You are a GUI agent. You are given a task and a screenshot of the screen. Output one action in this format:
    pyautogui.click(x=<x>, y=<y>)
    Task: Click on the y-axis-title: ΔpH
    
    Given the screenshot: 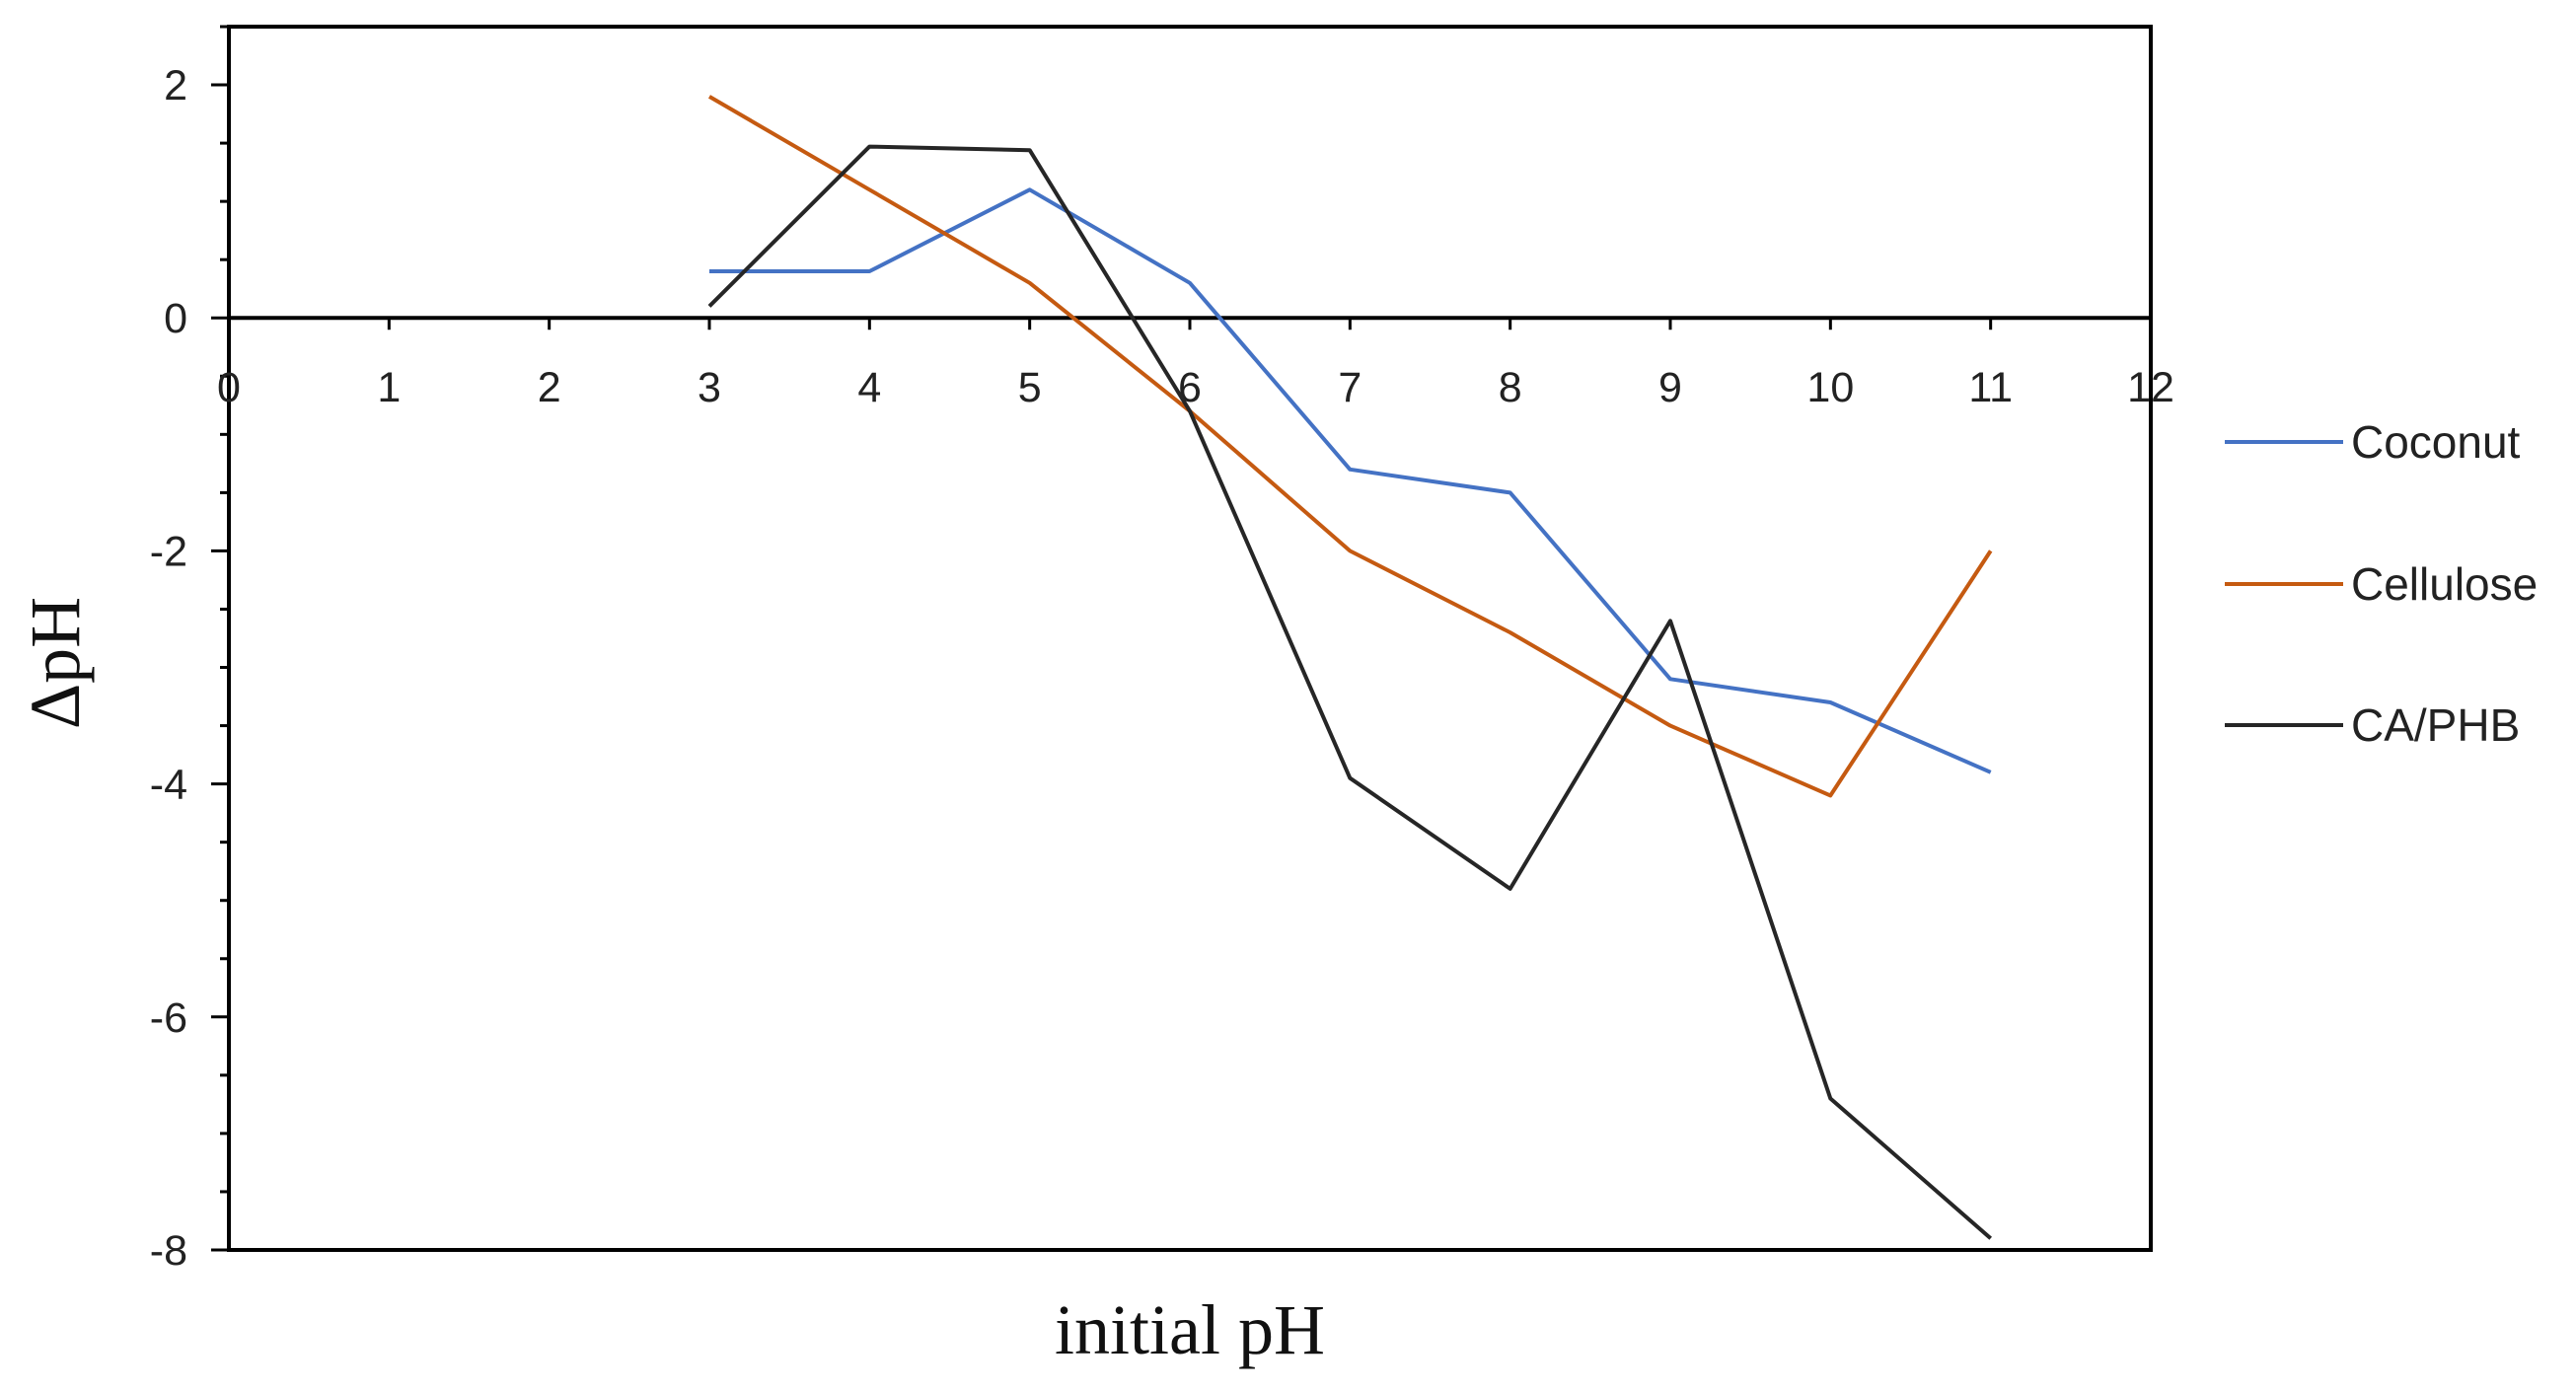 What is the action you would take?
    pyautogui.click(x=55, y=663)
    